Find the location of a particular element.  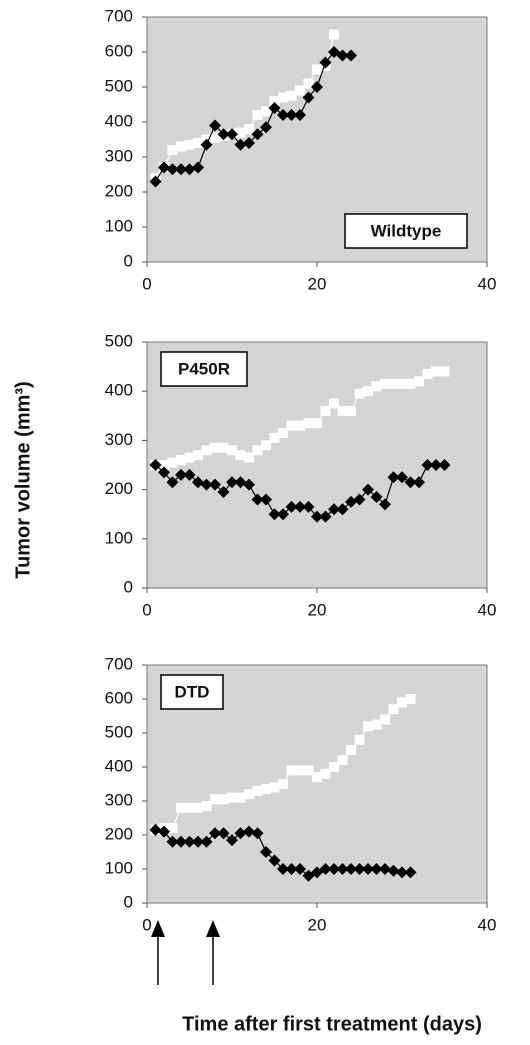

y-tick-label: 600 is located at coordinates (119, 50).